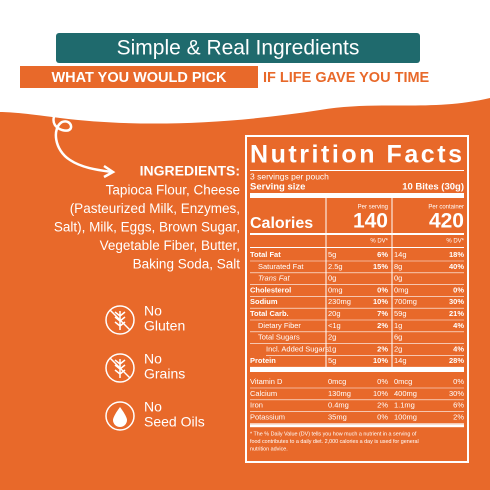  I want to click on drop-icon, so click(120, 417).